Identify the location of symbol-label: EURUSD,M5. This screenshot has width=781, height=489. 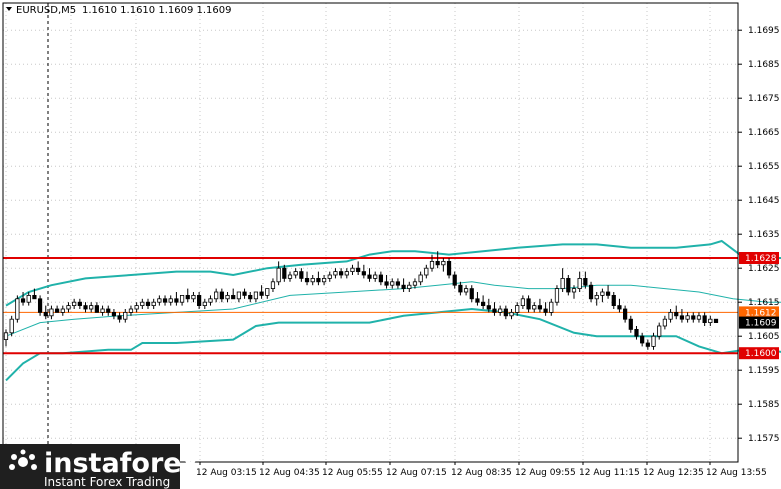
(46, 10).